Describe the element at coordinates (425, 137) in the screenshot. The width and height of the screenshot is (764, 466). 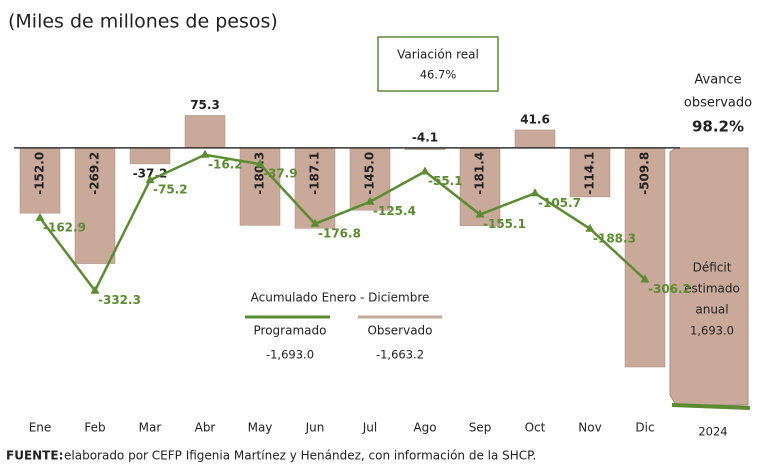
I see `bar-label: -4.1` at that location.